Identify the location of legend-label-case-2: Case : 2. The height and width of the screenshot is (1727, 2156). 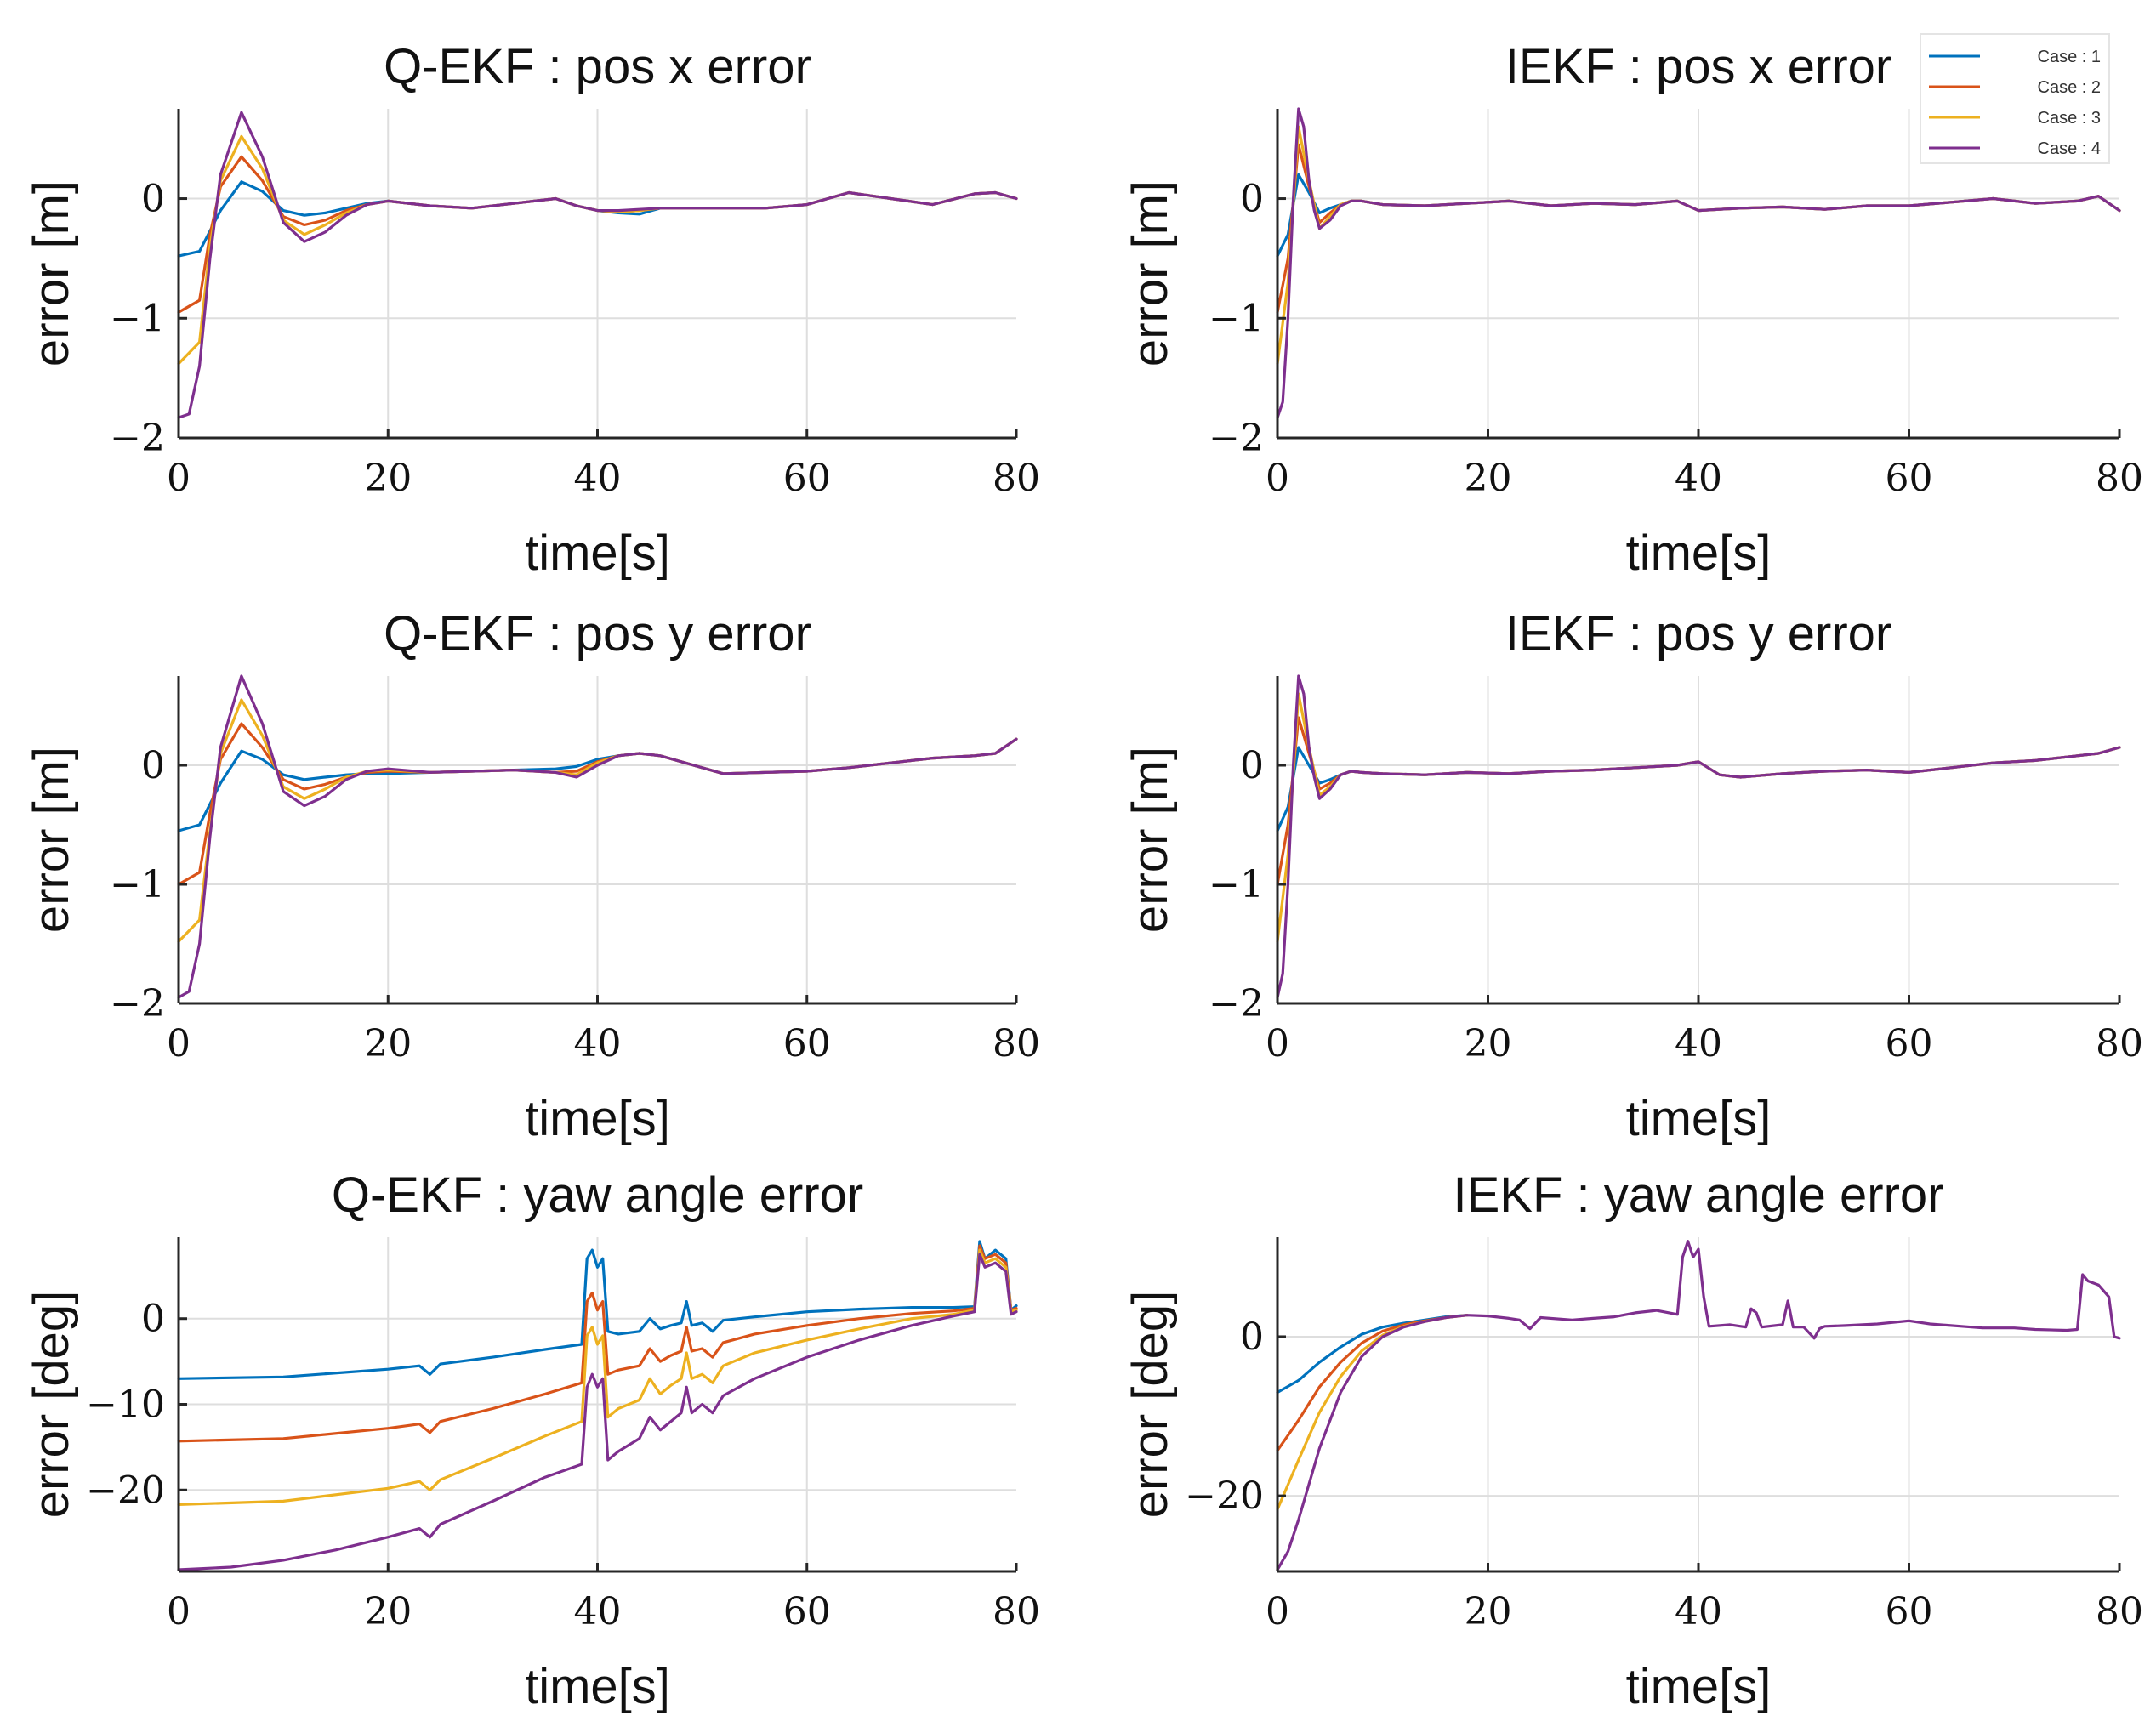
(2070, 87).